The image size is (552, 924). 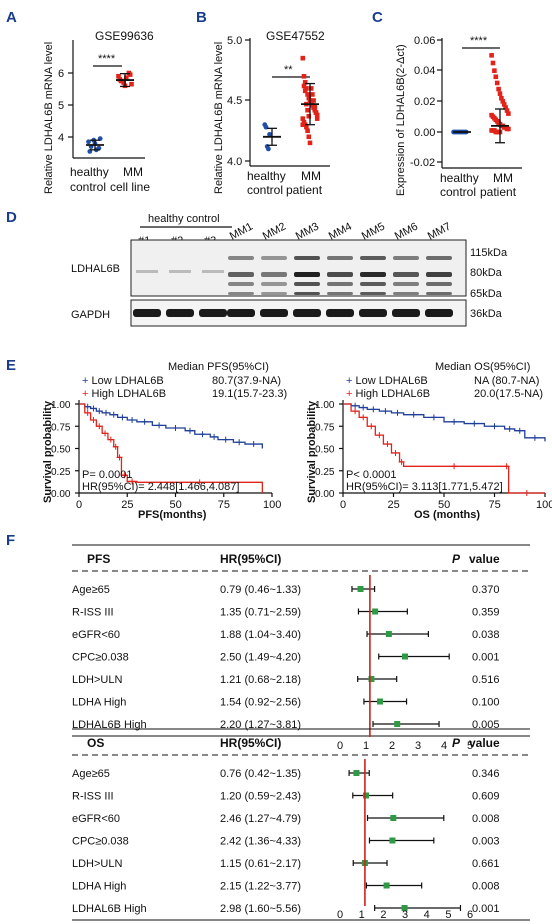 I want to click on forest-row-hr: 2.46 (1.27~4.79), so click(x=260, y=819).